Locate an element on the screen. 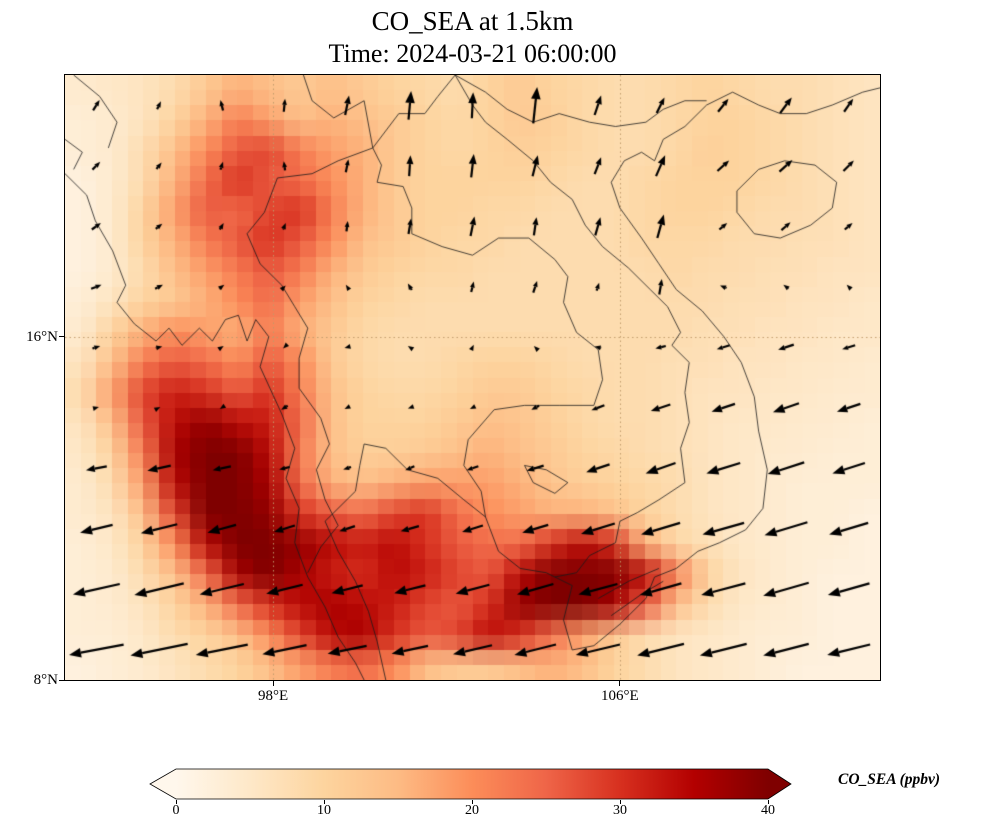 Image resolution: width=990 pixels, height=836 pixels. colorbar is located at coordinates (470, 784).